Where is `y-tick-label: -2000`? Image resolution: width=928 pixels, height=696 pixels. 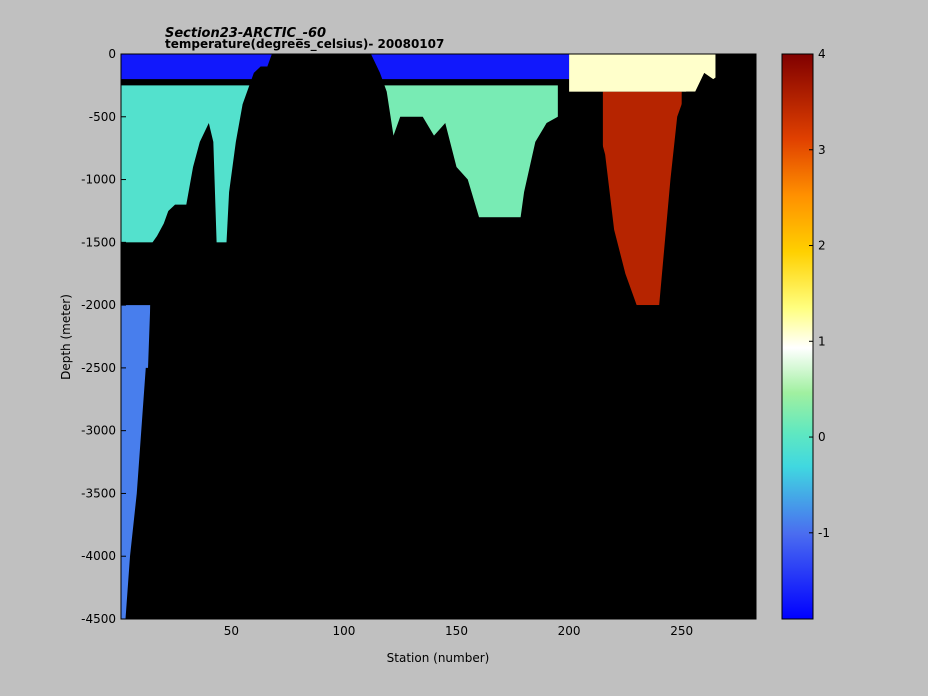 y-tick-label: -2000 is located at coordinates (98, 305).